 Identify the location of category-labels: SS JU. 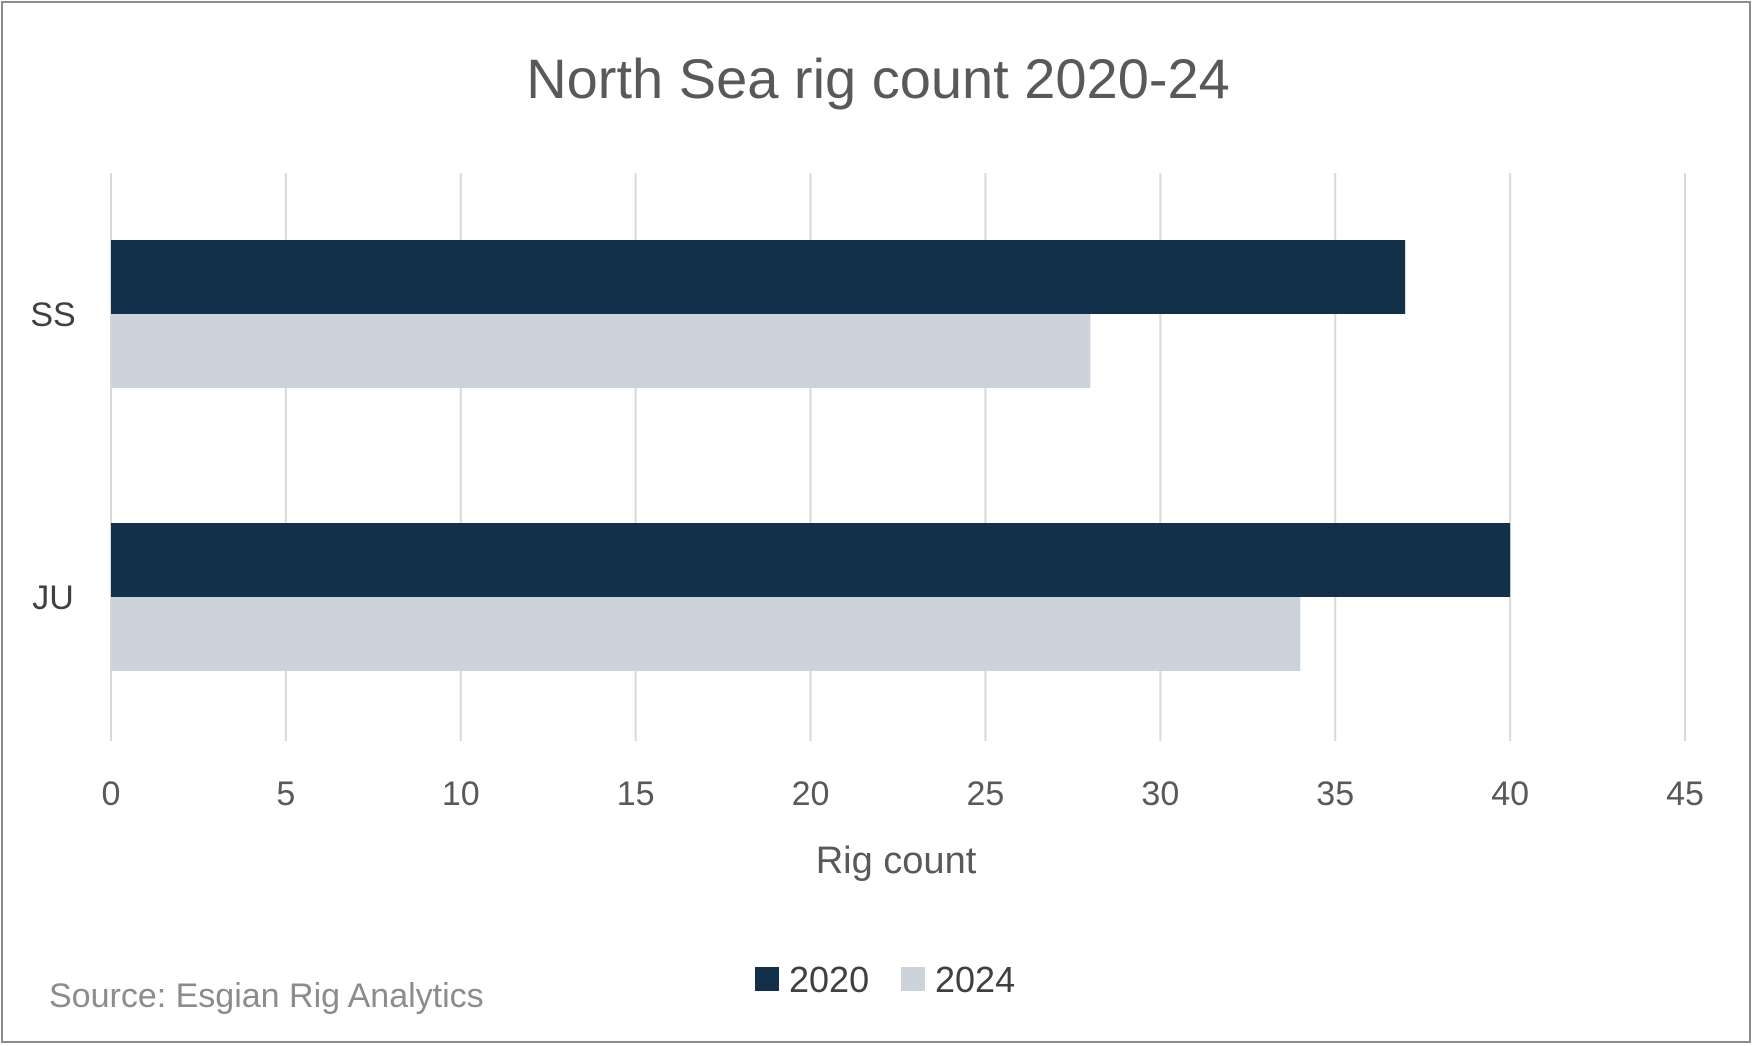
(52, 456).